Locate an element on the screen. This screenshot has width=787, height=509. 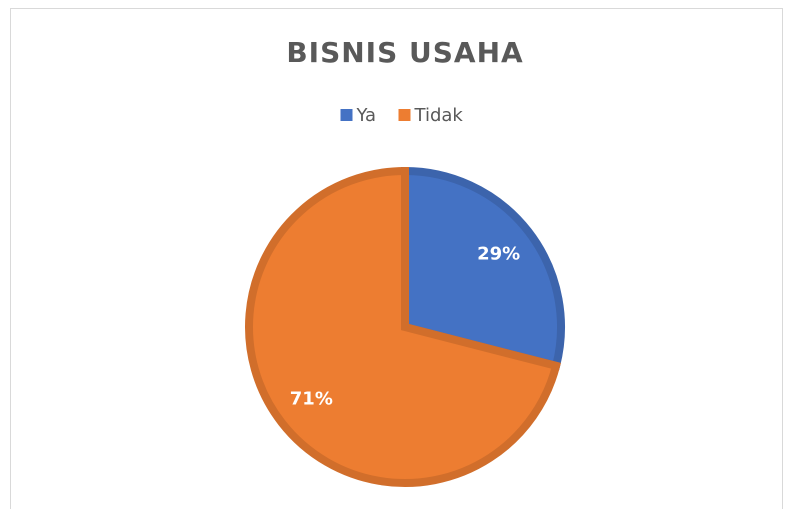
chart-title: BISNIS USAHA is located at coordinates (404, 52).